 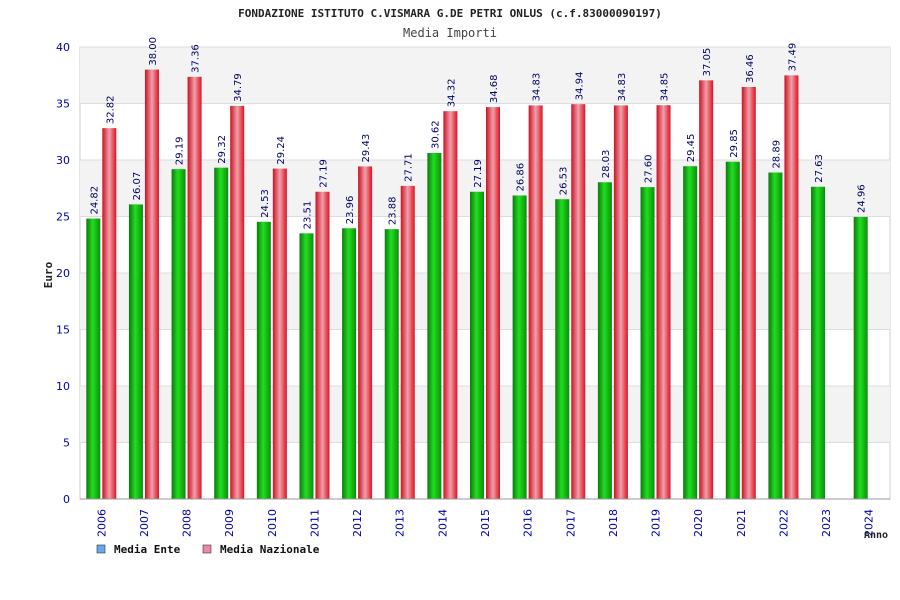 I want to click on y-tick-label: 30, so click(x=63, y=160).